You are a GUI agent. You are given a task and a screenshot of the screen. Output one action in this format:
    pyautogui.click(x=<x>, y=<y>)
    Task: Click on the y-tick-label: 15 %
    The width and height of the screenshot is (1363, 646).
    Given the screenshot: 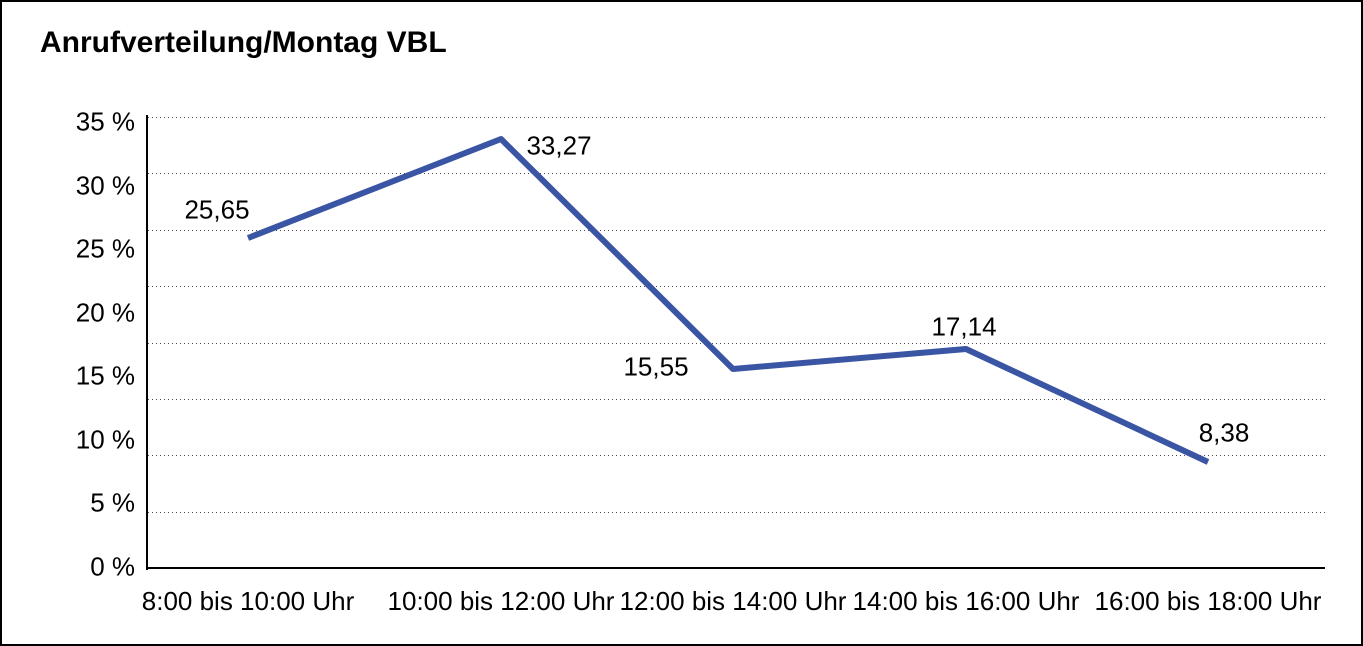 What is the action you would take?
    pyautogui.click(x=105, y=375)
    